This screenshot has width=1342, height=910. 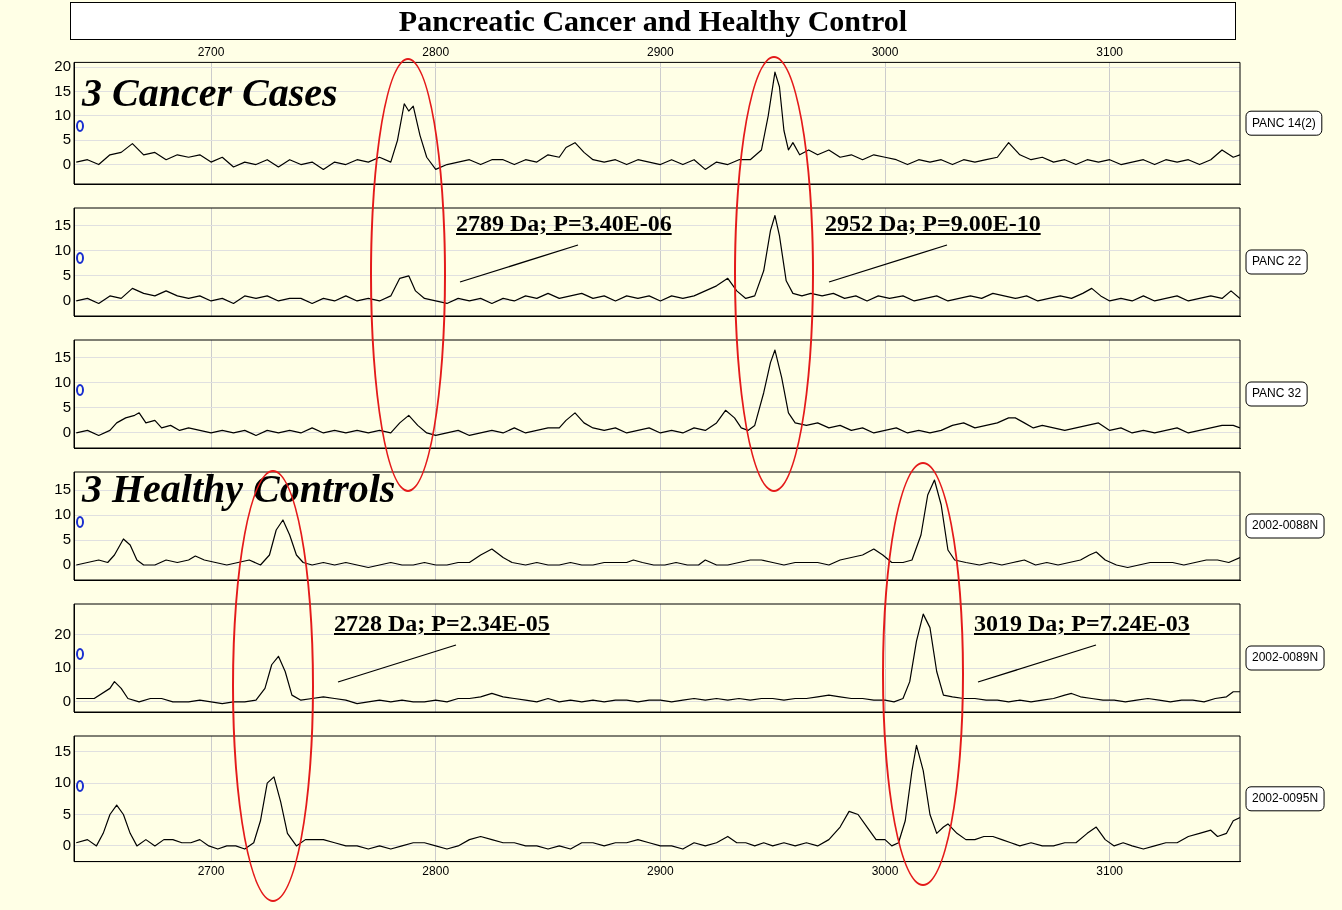 I want to click on x-tick-label: 3100, so click(x=1110, y=871).